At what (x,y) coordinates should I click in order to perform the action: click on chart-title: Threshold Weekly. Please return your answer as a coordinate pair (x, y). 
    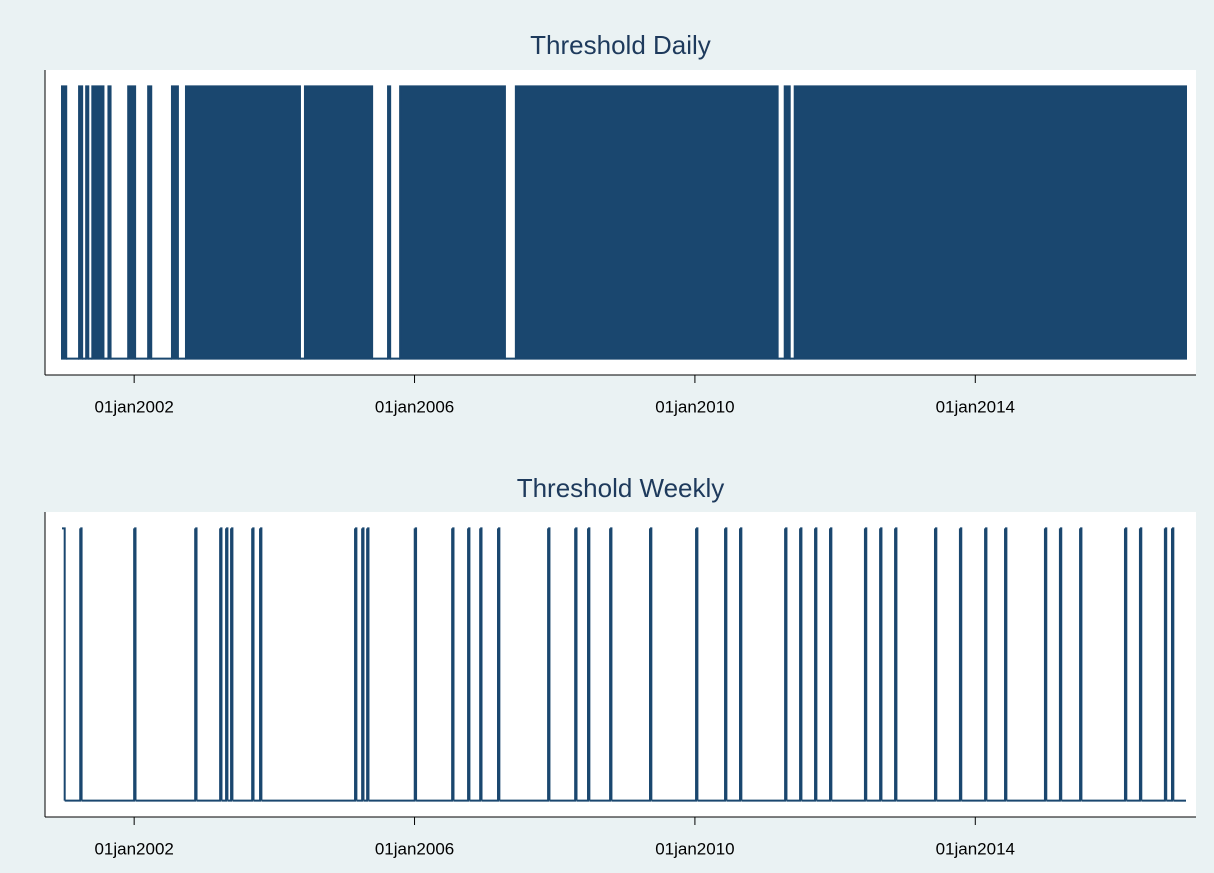
    Looking at the image, I should click on (621, 488).